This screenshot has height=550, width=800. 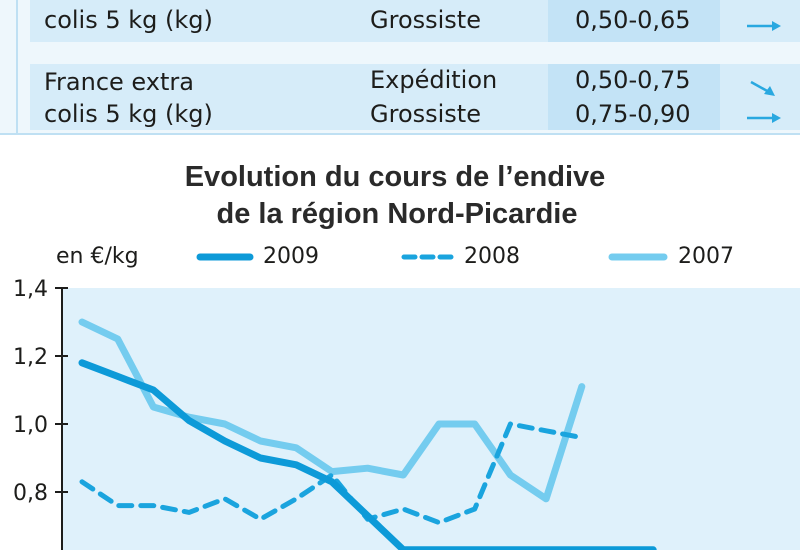 I want to click on legend-label-2008: 2008, so click(x=492, y=256).